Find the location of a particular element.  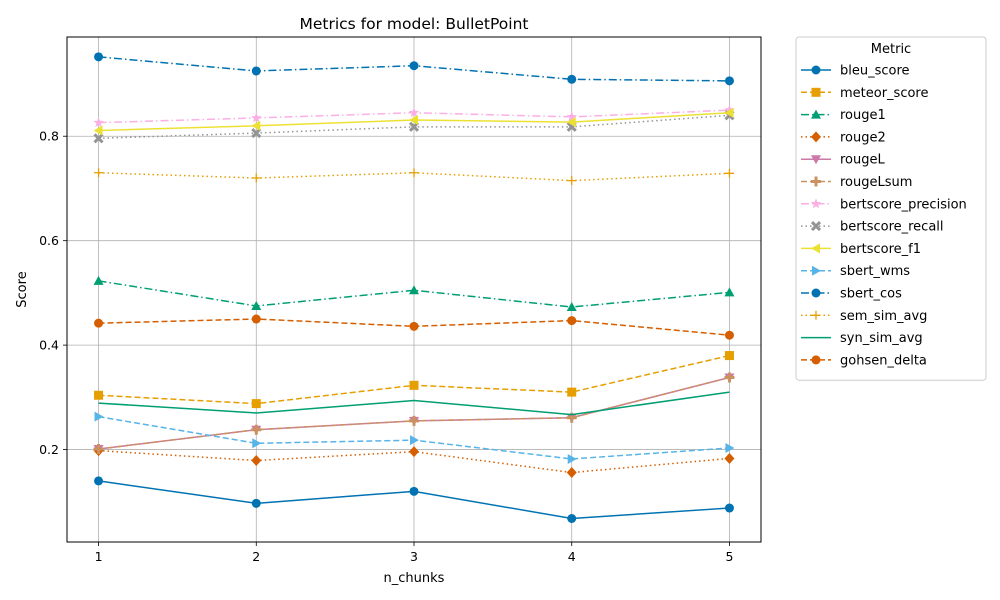

legend-label: bertscore_f1 is located at coordinates (880, 249).